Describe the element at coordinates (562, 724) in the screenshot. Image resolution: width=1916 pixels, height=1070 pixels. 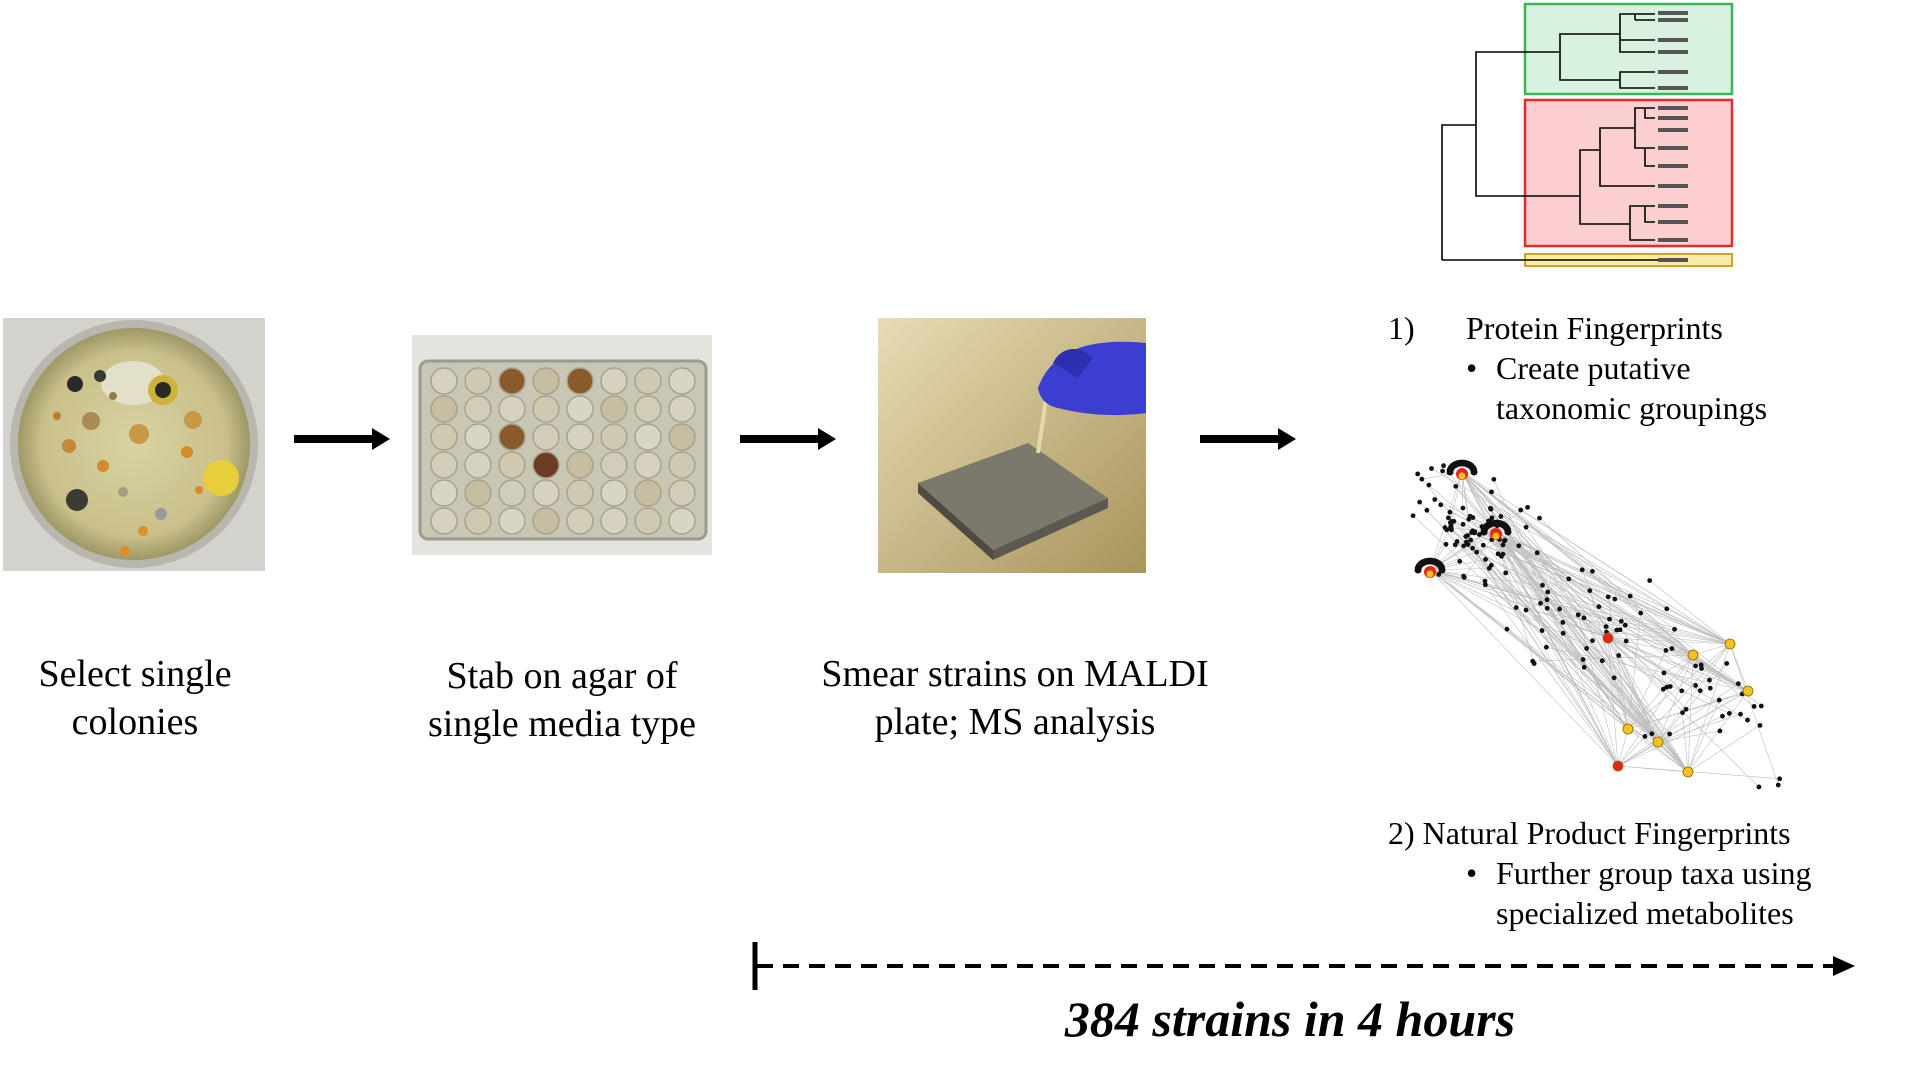
I see `step2-label-line2: single media type` at that location.